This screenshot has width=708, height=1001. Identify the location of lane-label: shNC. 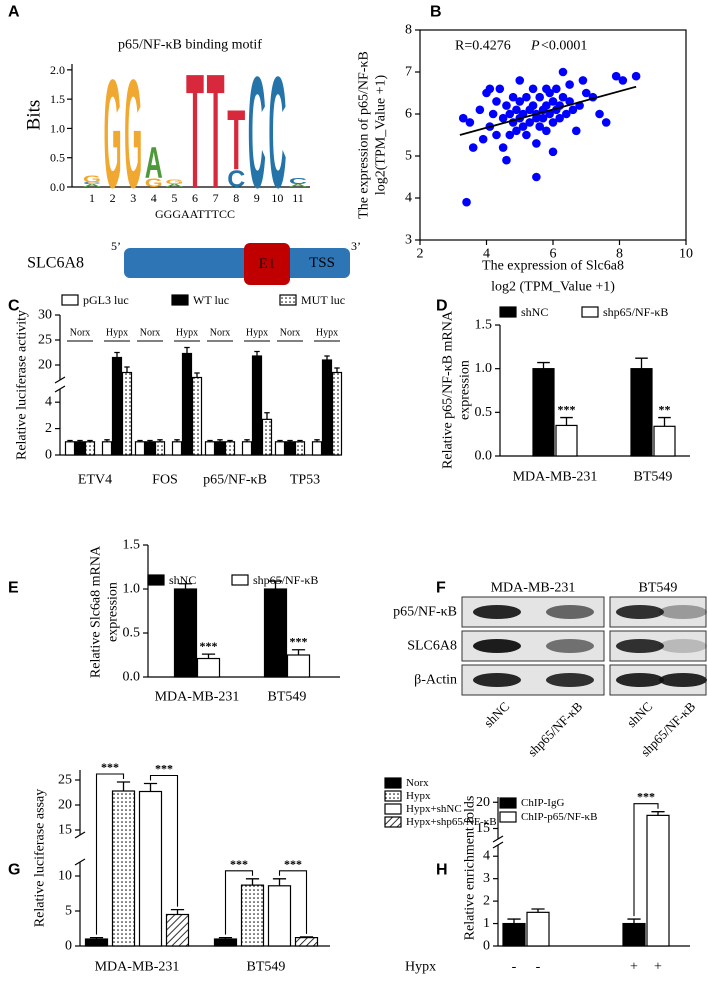
(497, 715).